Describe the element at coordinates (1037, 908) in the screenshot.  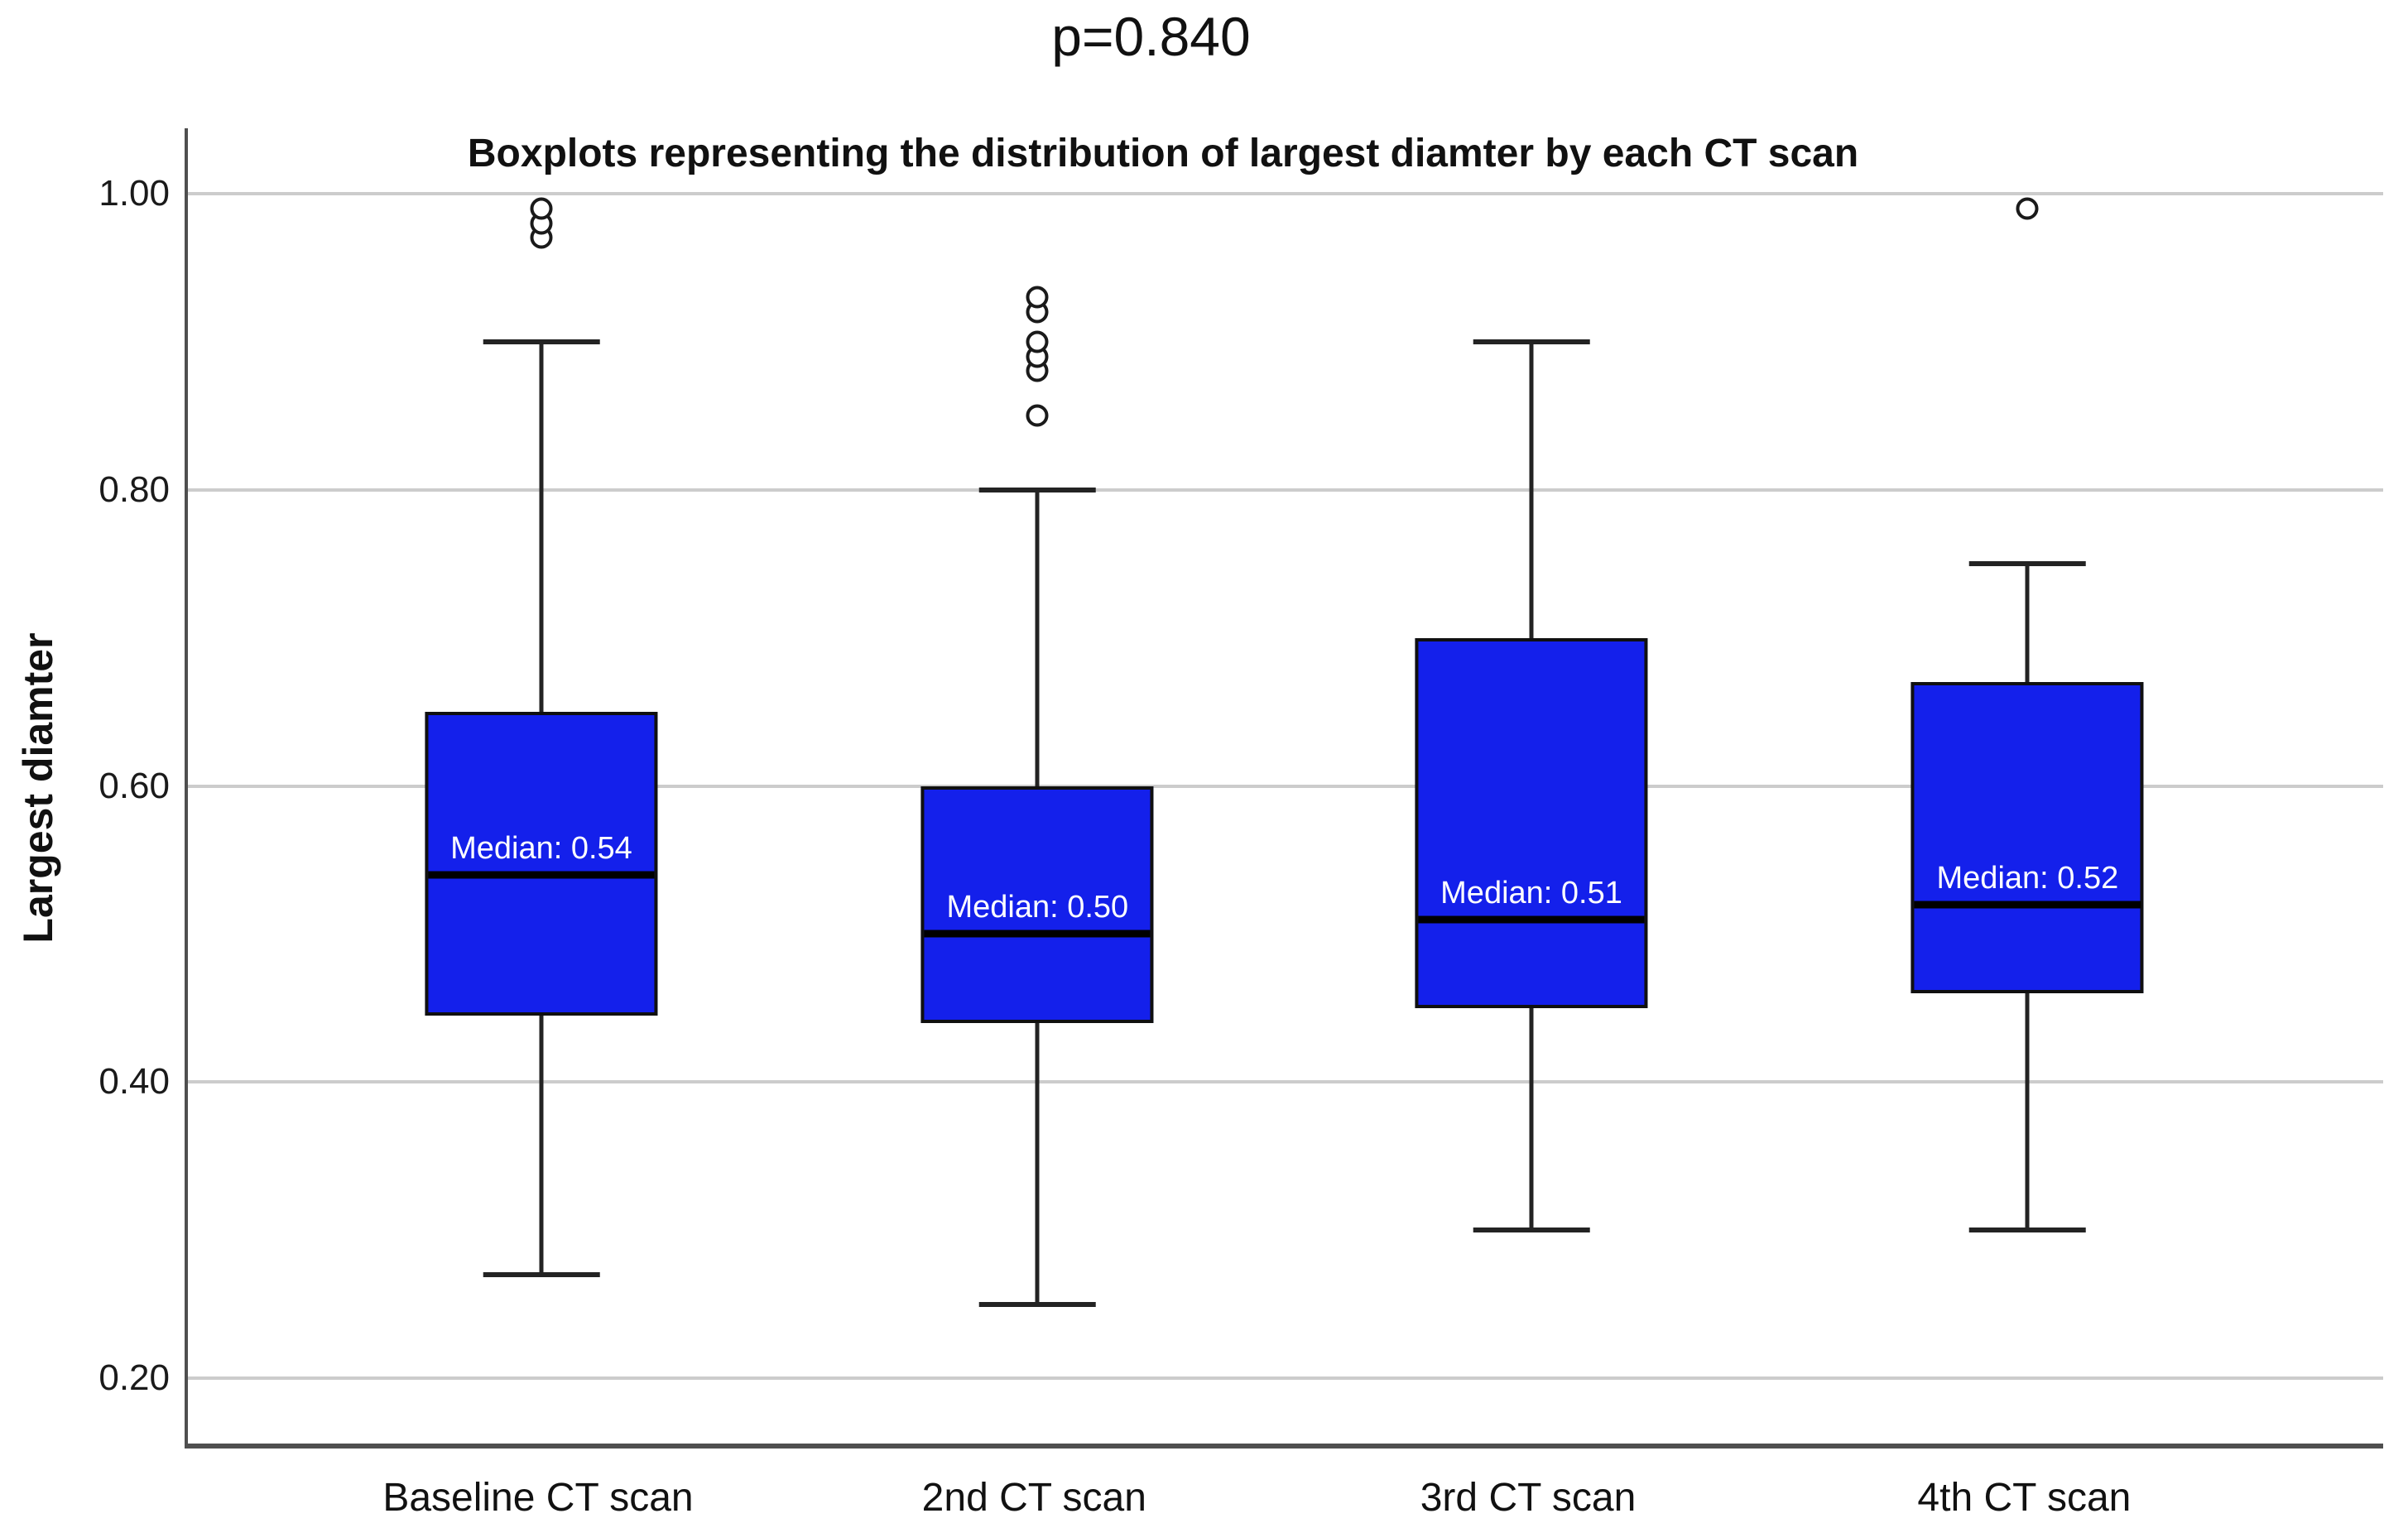
I see `median-label: Median: 0.50` at that location.